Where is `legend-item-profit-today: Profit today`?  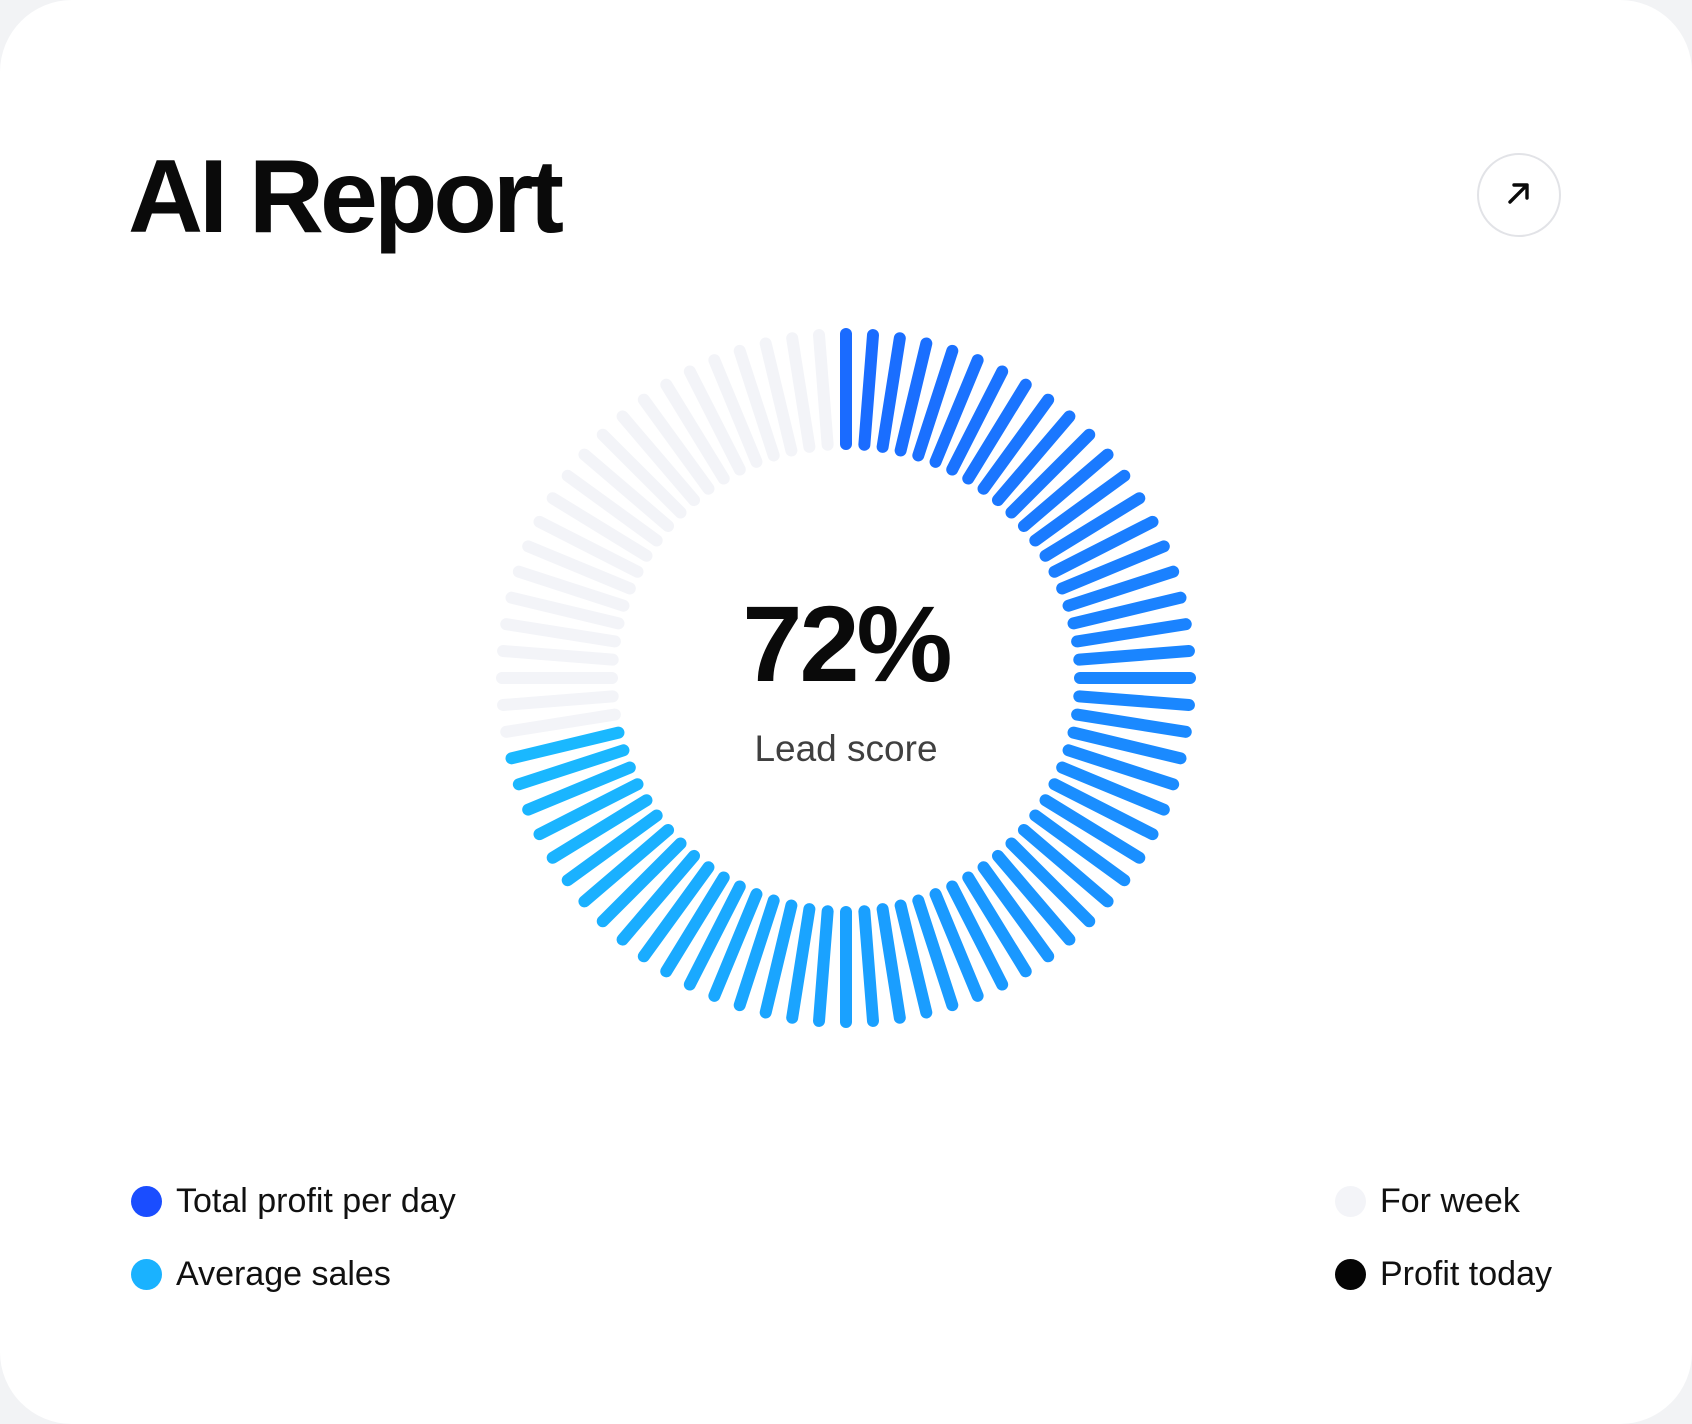
legend-item-profit-today: Profit today is located at coordinates (1443, 1274).